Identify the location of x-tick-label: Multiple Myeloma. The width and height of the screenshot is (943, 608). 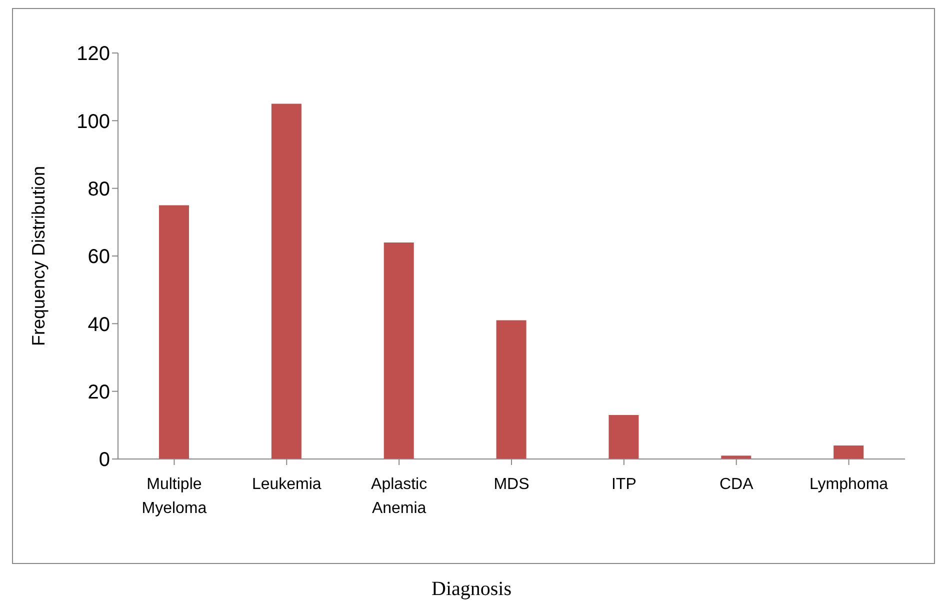
(174, 496).